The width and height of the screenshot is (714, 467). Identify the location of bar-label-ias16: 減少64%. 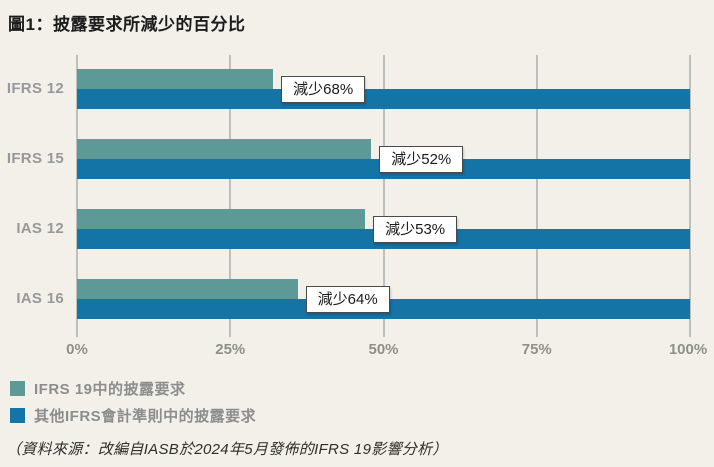
(347, 299).